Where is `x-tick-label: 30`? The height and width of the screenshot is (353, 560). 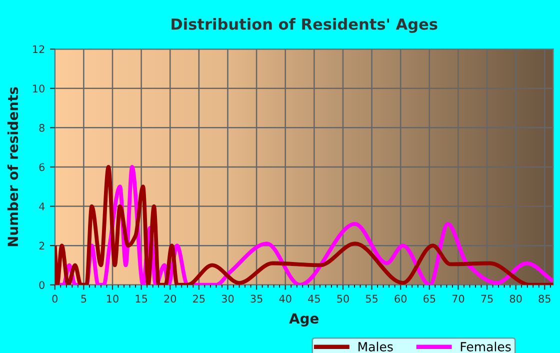
x-tick-label: 30 is located at coordinates (228, 298).